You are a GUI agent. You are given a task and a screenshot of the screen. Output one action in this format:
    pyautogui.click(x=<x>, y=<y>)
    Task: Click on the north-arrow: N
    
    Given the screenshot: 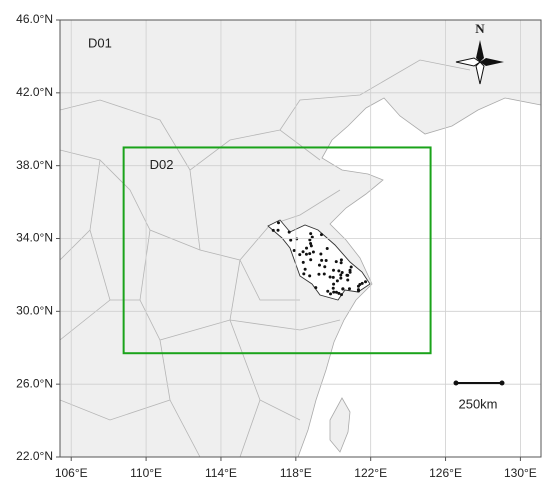 What is the action you would take?
    pyautogui.click(x=479, y=53)
    